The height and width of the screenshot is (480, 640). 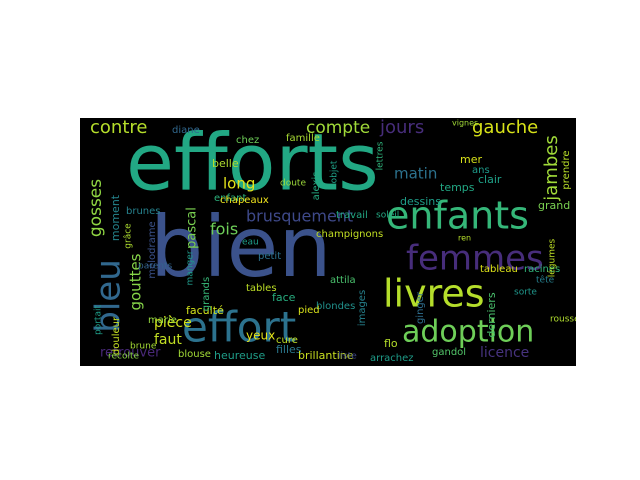 I want to click on cloud-word: adoption, so click(x=468, y=332).